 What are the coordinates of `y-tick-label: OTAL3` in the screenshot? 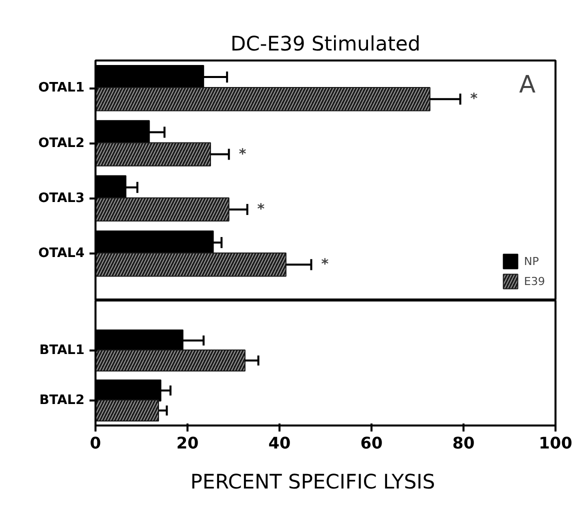 It's located at (61, 198).